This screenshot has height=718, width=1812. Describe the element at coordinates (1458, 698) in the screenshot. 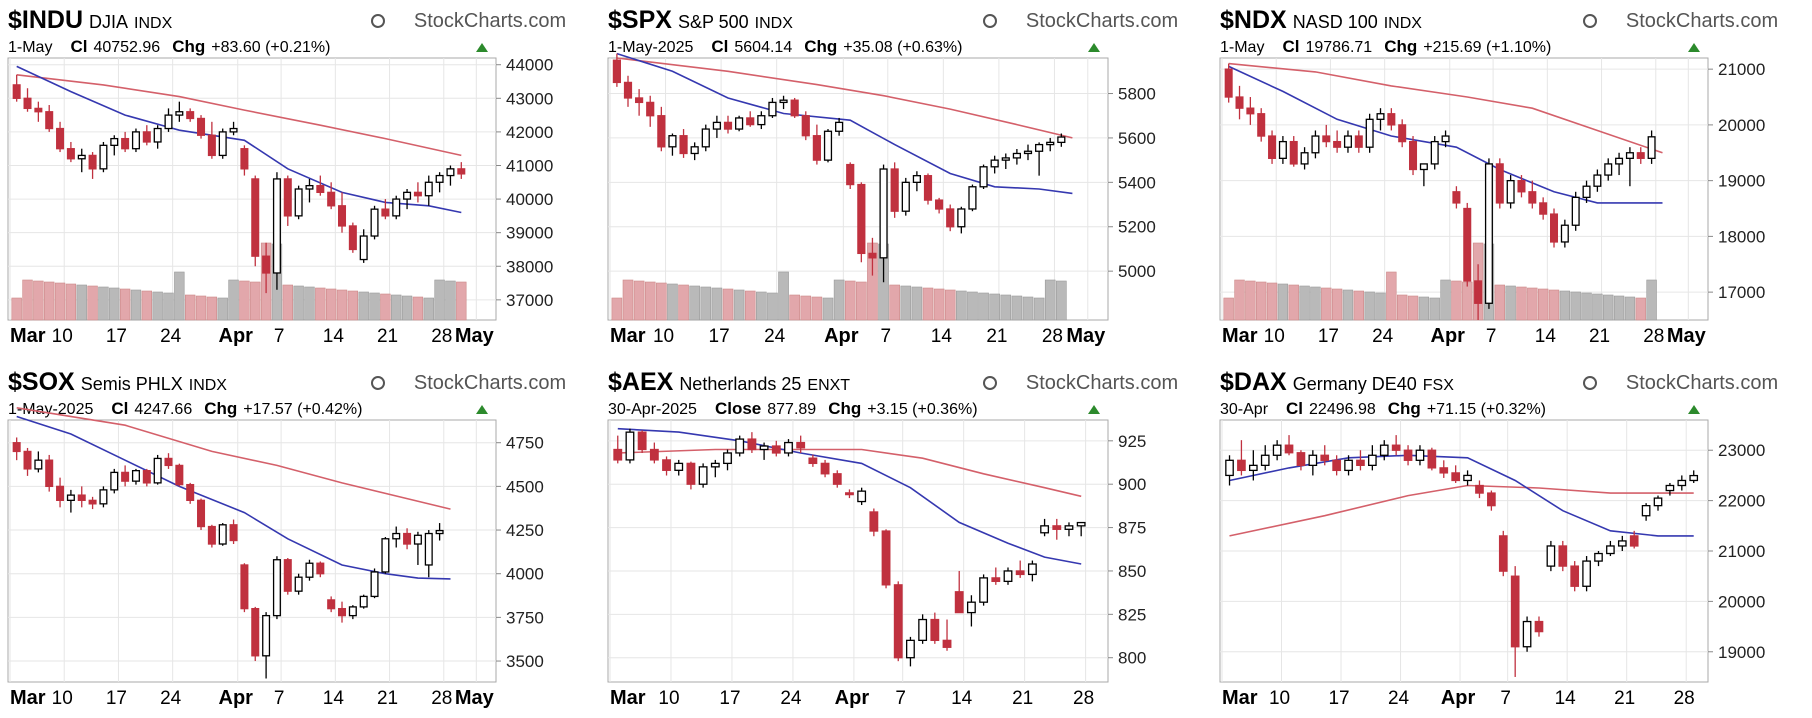

I see `x-tick-label: Apr` at that location.